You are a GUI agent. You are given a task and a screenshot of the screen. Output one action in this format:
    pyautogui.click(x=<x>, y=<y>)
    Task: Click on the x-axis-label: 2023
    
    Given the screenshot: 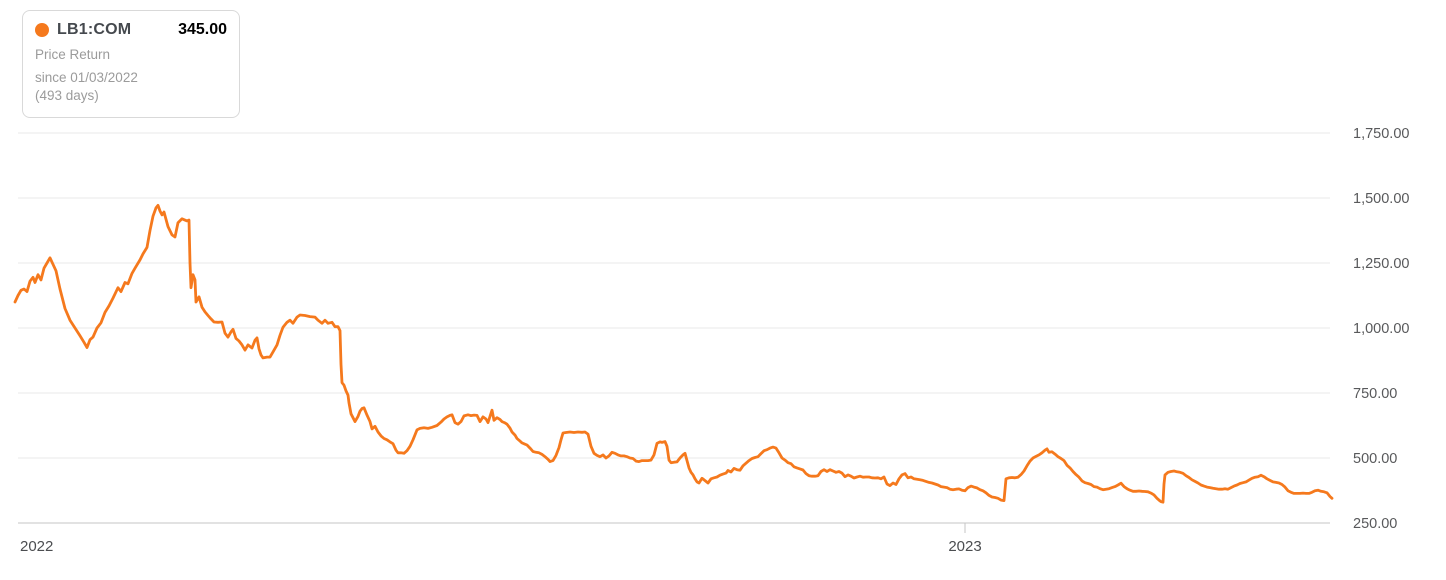 What is the action you would take?
    pyautogui.click(x=964, y=546)
    